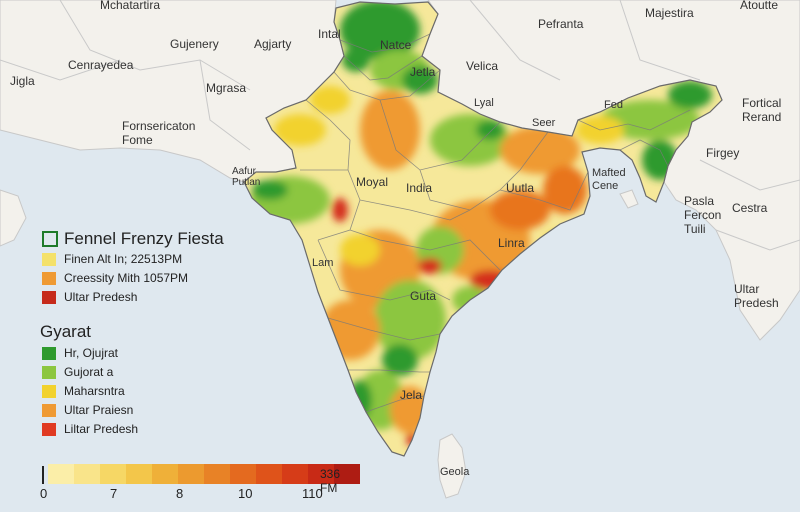 The image size is (800, 512). What do you see at coordinates (613, 105) in the screenshot?
I see `label-fed: Fed` at bounding box center [613, 105].